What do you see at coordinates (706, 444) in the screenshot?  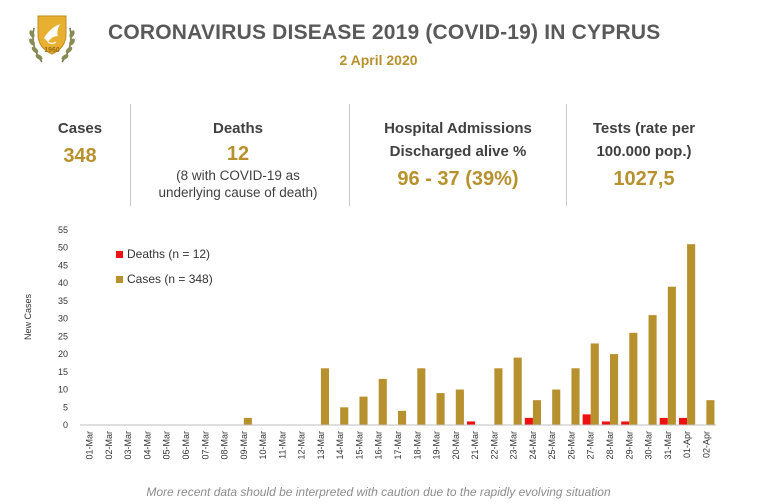 I see `x-tick-label: 02-Apr` at bounding box center [706, 444].